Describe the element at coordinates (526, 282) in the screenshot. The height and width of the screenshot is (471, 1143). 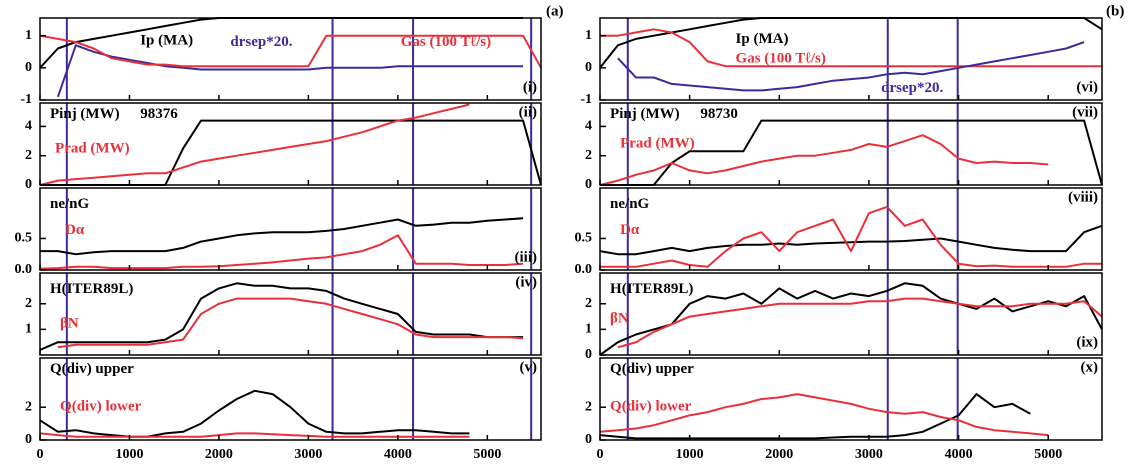
I see `panel-label: (iv)` at that location.